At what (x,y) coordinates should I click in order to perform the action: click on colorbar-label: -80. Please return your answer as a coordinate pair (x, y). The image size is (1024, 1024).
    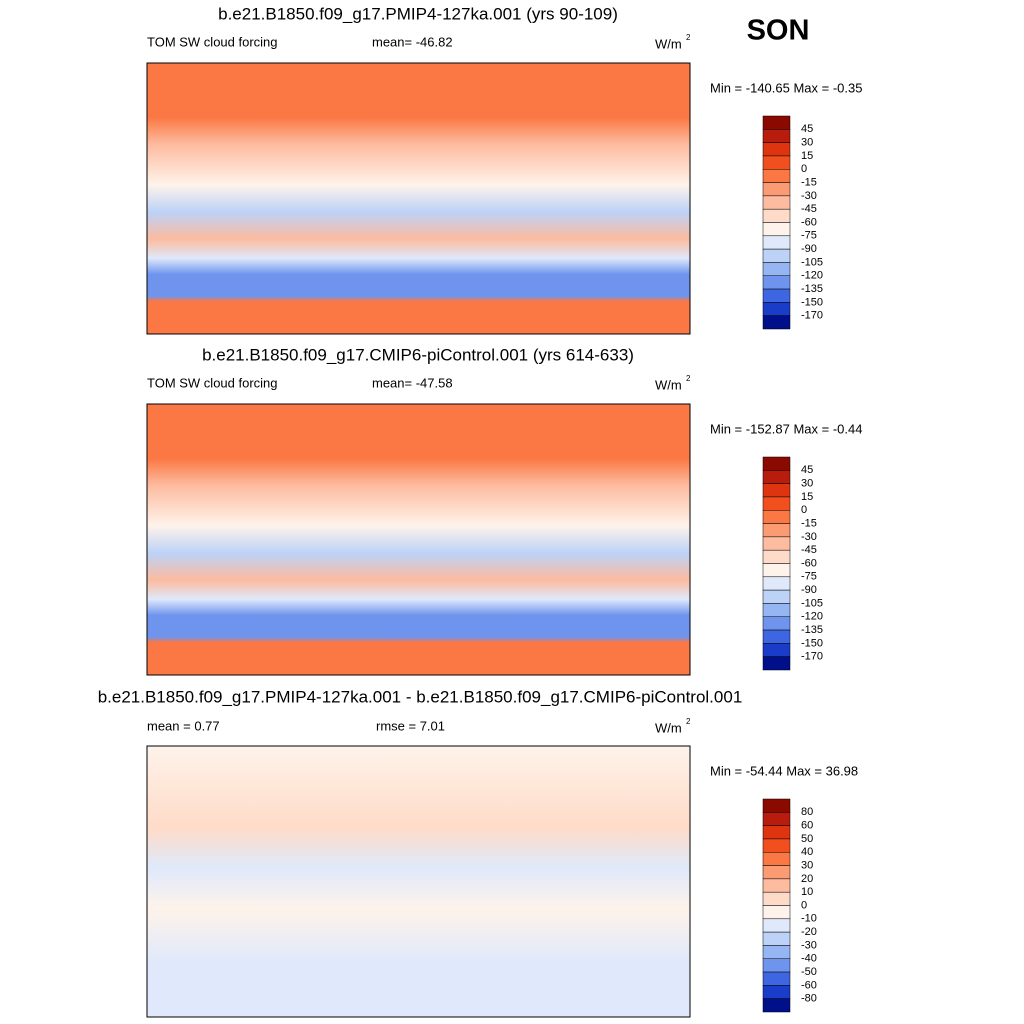
    Looking at the image, I should click on (809, 999).